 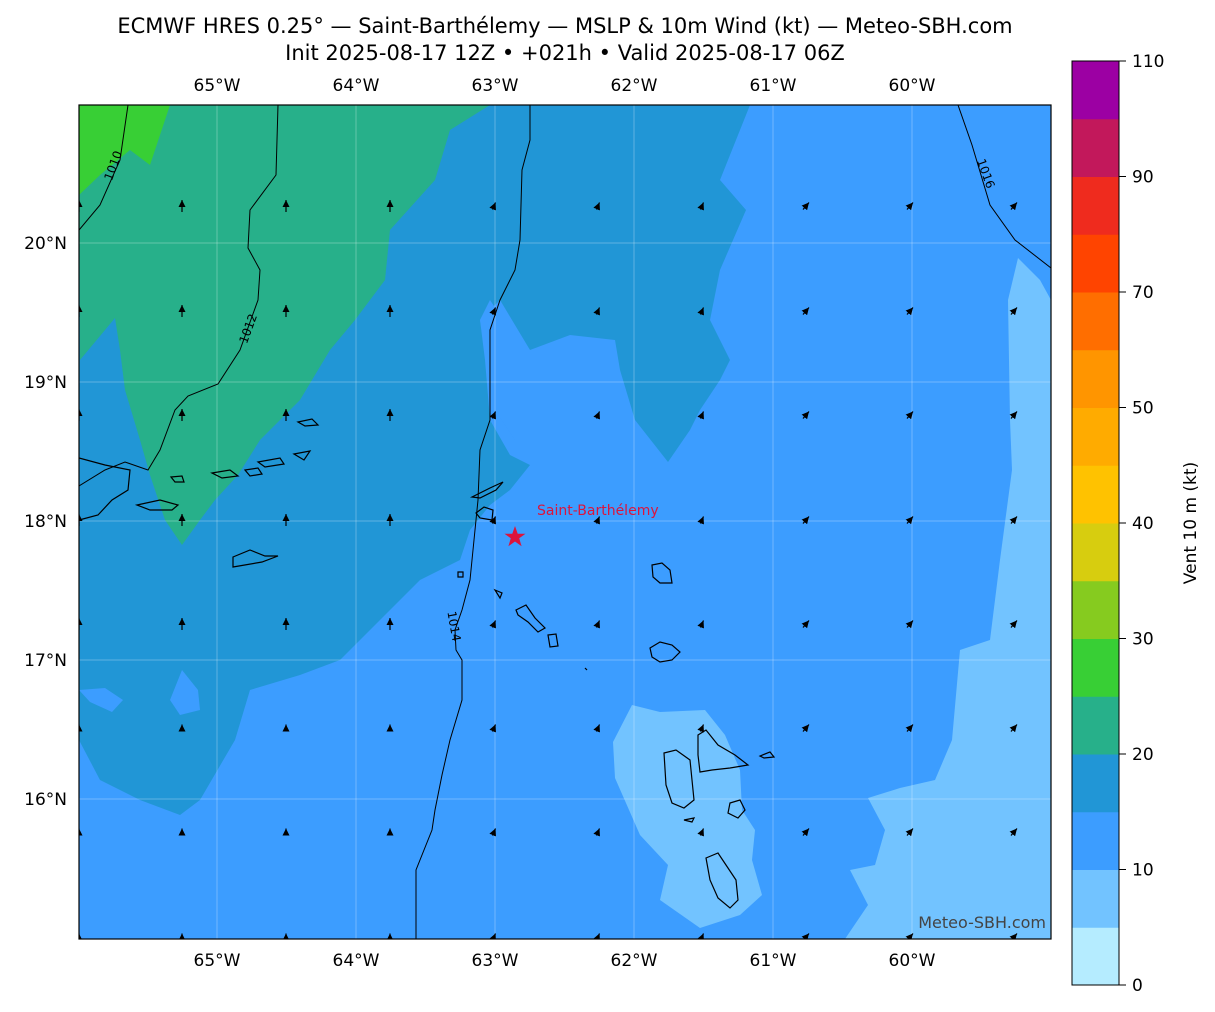 What do you see at coordinates (515, 372) in the screenshot?
I see `wind-fill-10-15-patch` at bounding box center [515, 372].